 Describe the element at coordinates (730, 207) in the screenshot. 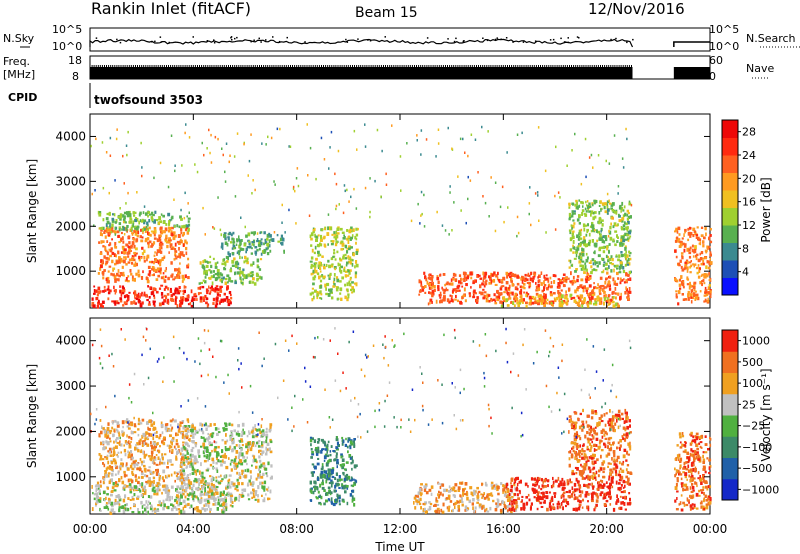

I see `colorbar-frame` at that location.